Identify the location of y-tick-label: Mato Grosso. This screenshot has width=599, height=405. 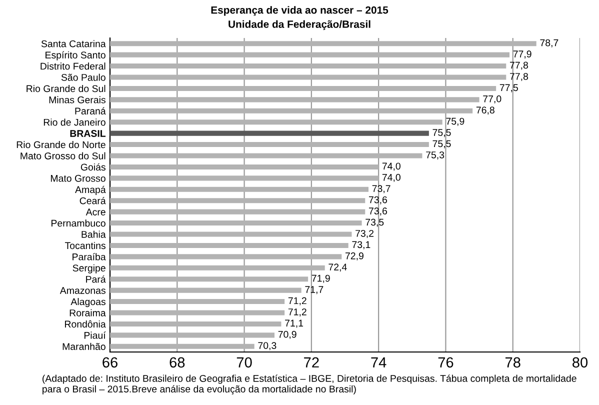
(78, 178).